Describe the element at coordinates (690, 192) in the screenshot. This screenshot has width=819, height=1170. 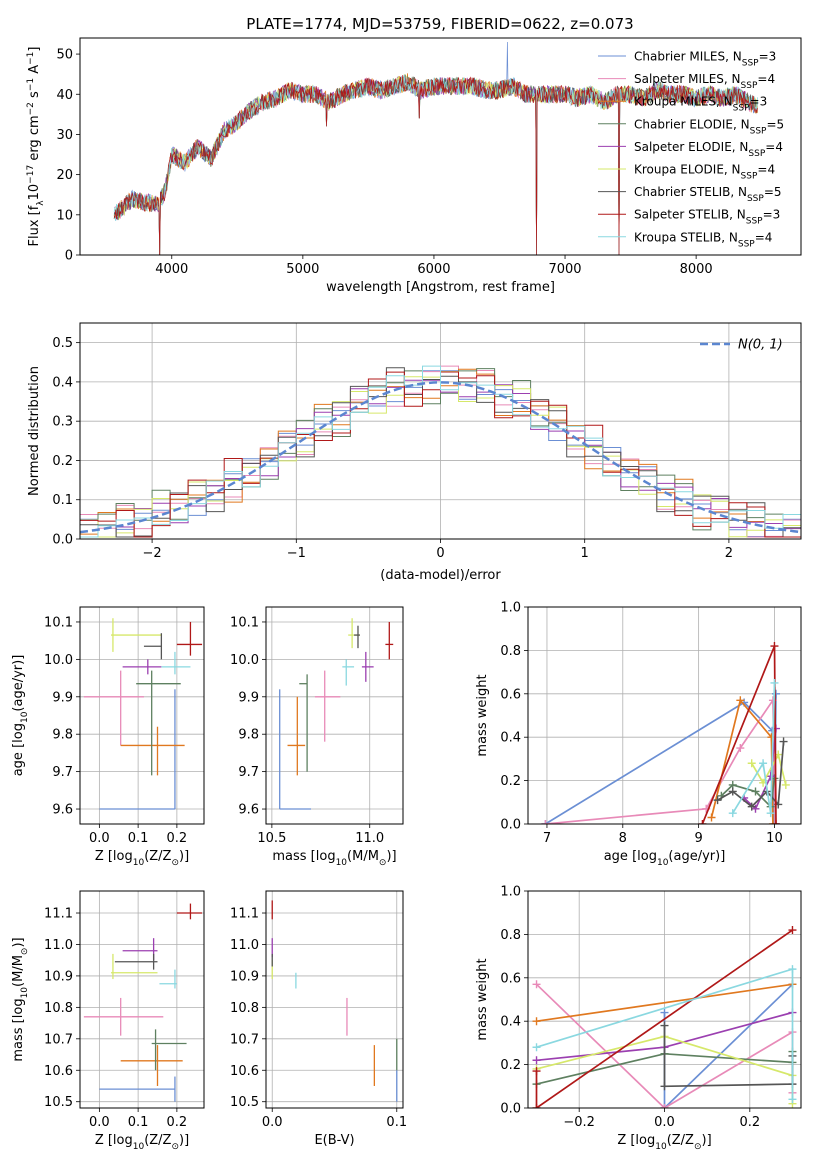
I see `label-part: Chabrier STELIB, N` at that location.